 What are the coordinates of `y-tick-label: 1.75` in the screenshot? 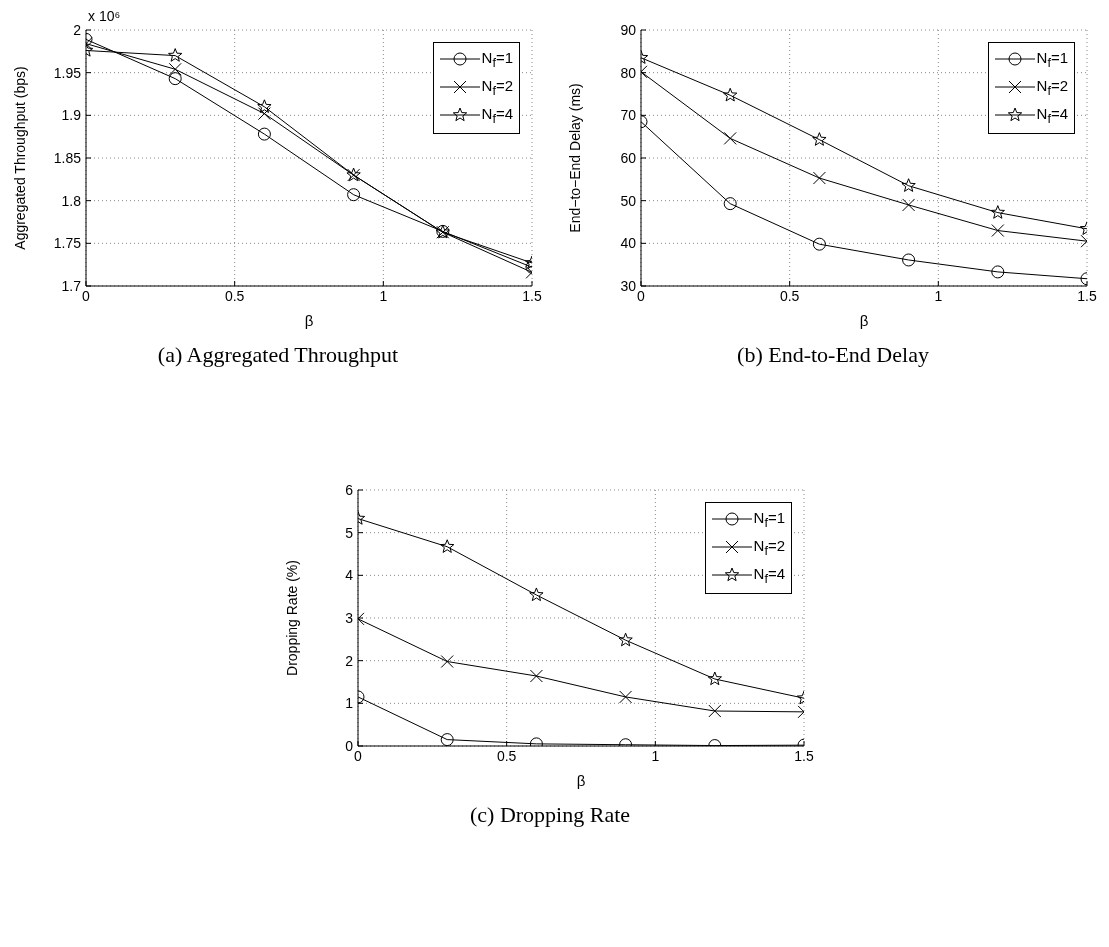 It's located at (67, 243).